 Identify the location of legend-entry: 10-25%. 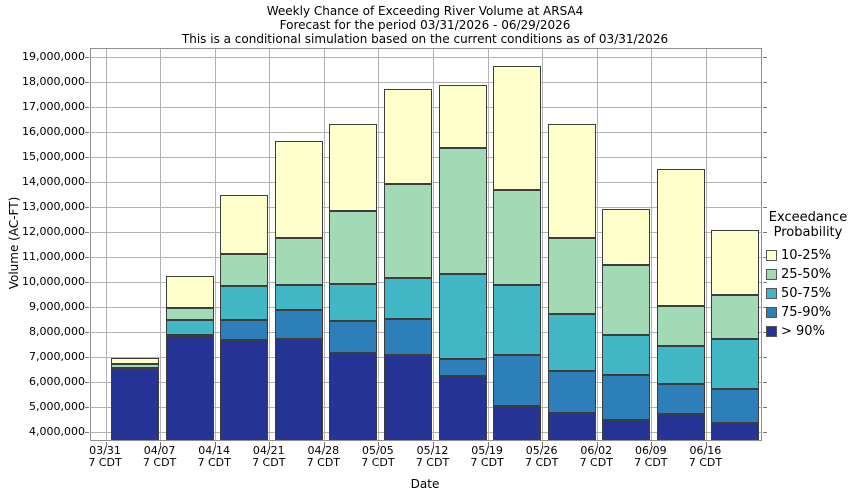
(808, 255).